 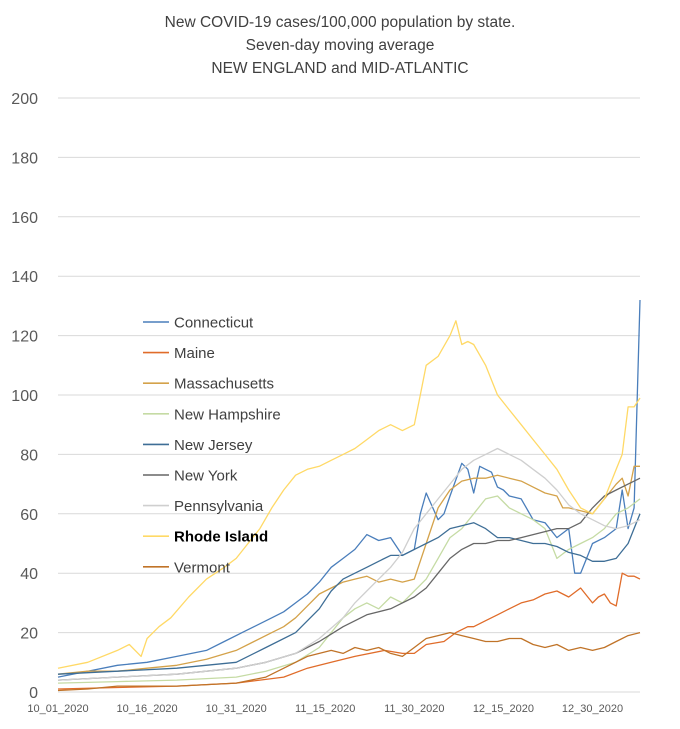 What do you see at coordinates (29, 574) in the screenshot?
I see `y-tick-label: 40` at bounding box center [29, 574].